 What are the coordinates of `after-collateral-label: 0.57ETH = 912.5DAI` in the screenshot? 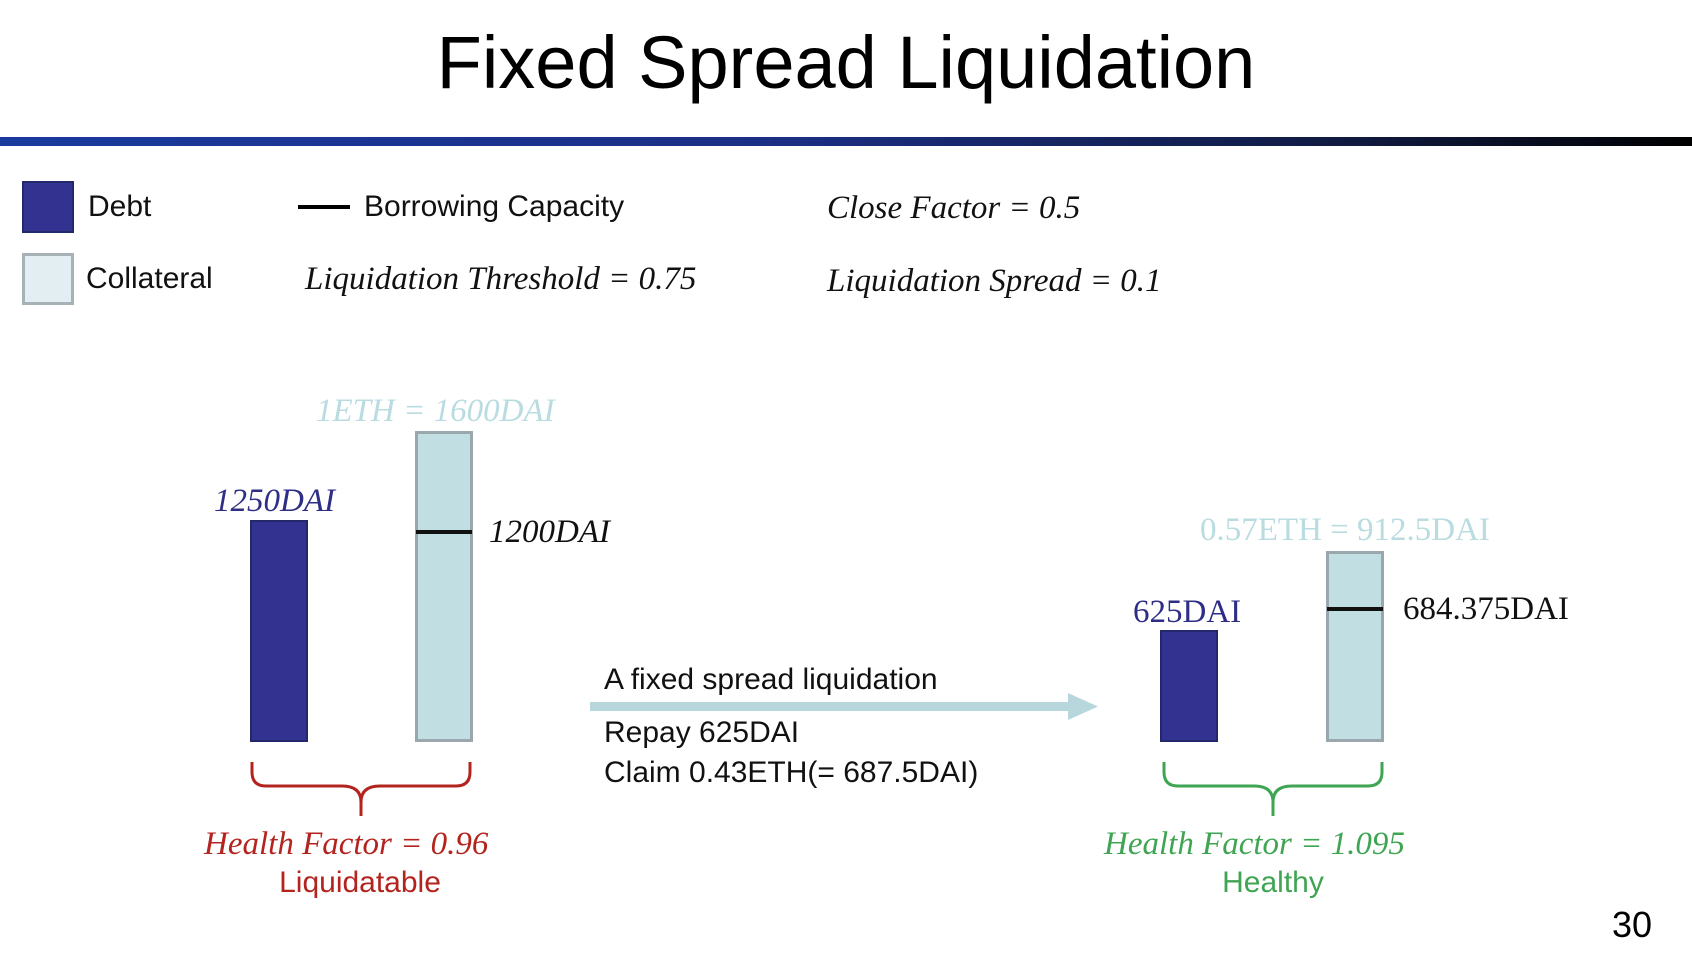 It's located at (1345, 530).